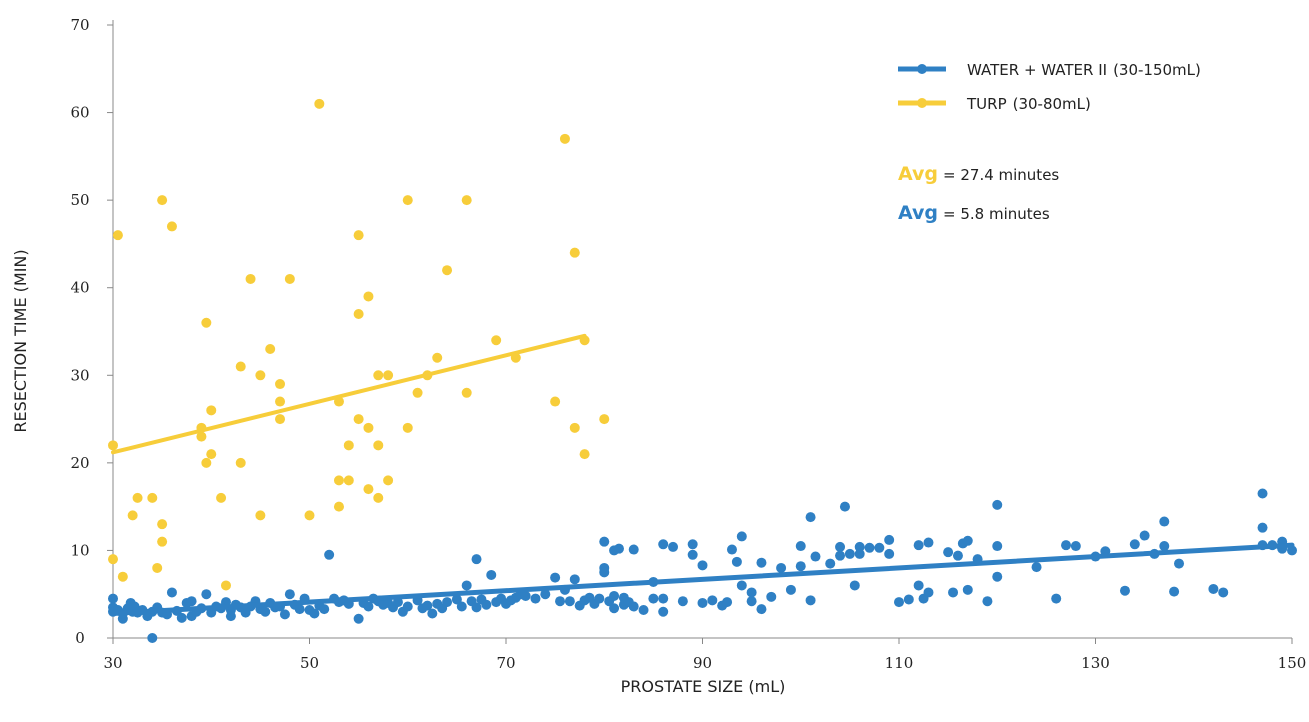  I want to click on trend-line-water, so click(702, 579).